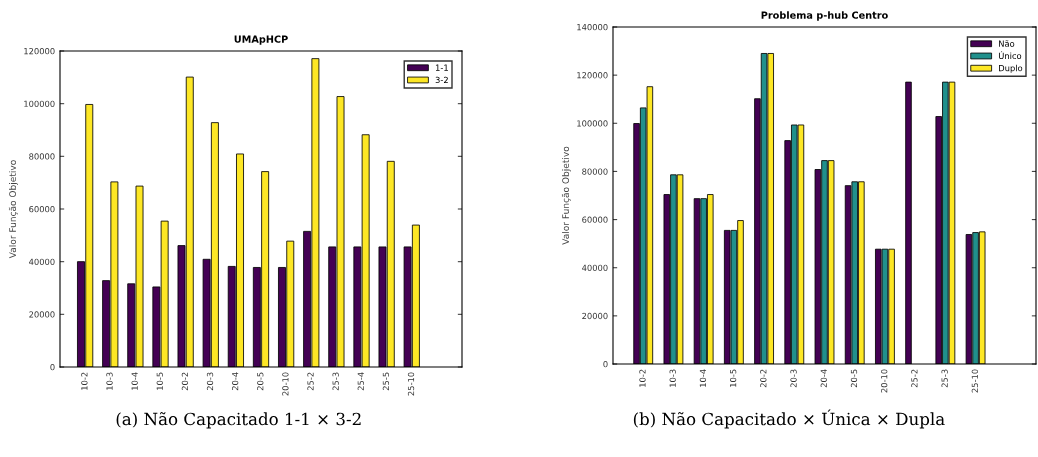 The height and width of the screenshot is (457, 1038). What do you see at coordinates (789, 419) in the screenshot?
I see `text: (b) Não Capacitado × Única × Dupla` at bounding box center [789, 419].